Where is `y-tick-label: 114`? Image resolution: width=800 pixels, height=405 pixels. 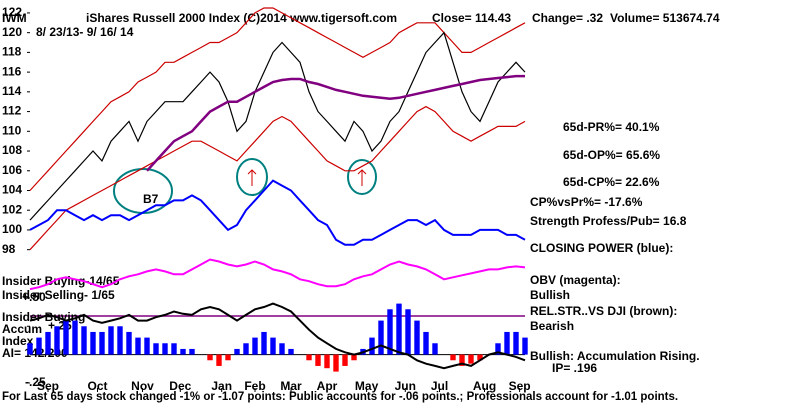 y-tick-label: 114 is located at coordinates (12, 91).